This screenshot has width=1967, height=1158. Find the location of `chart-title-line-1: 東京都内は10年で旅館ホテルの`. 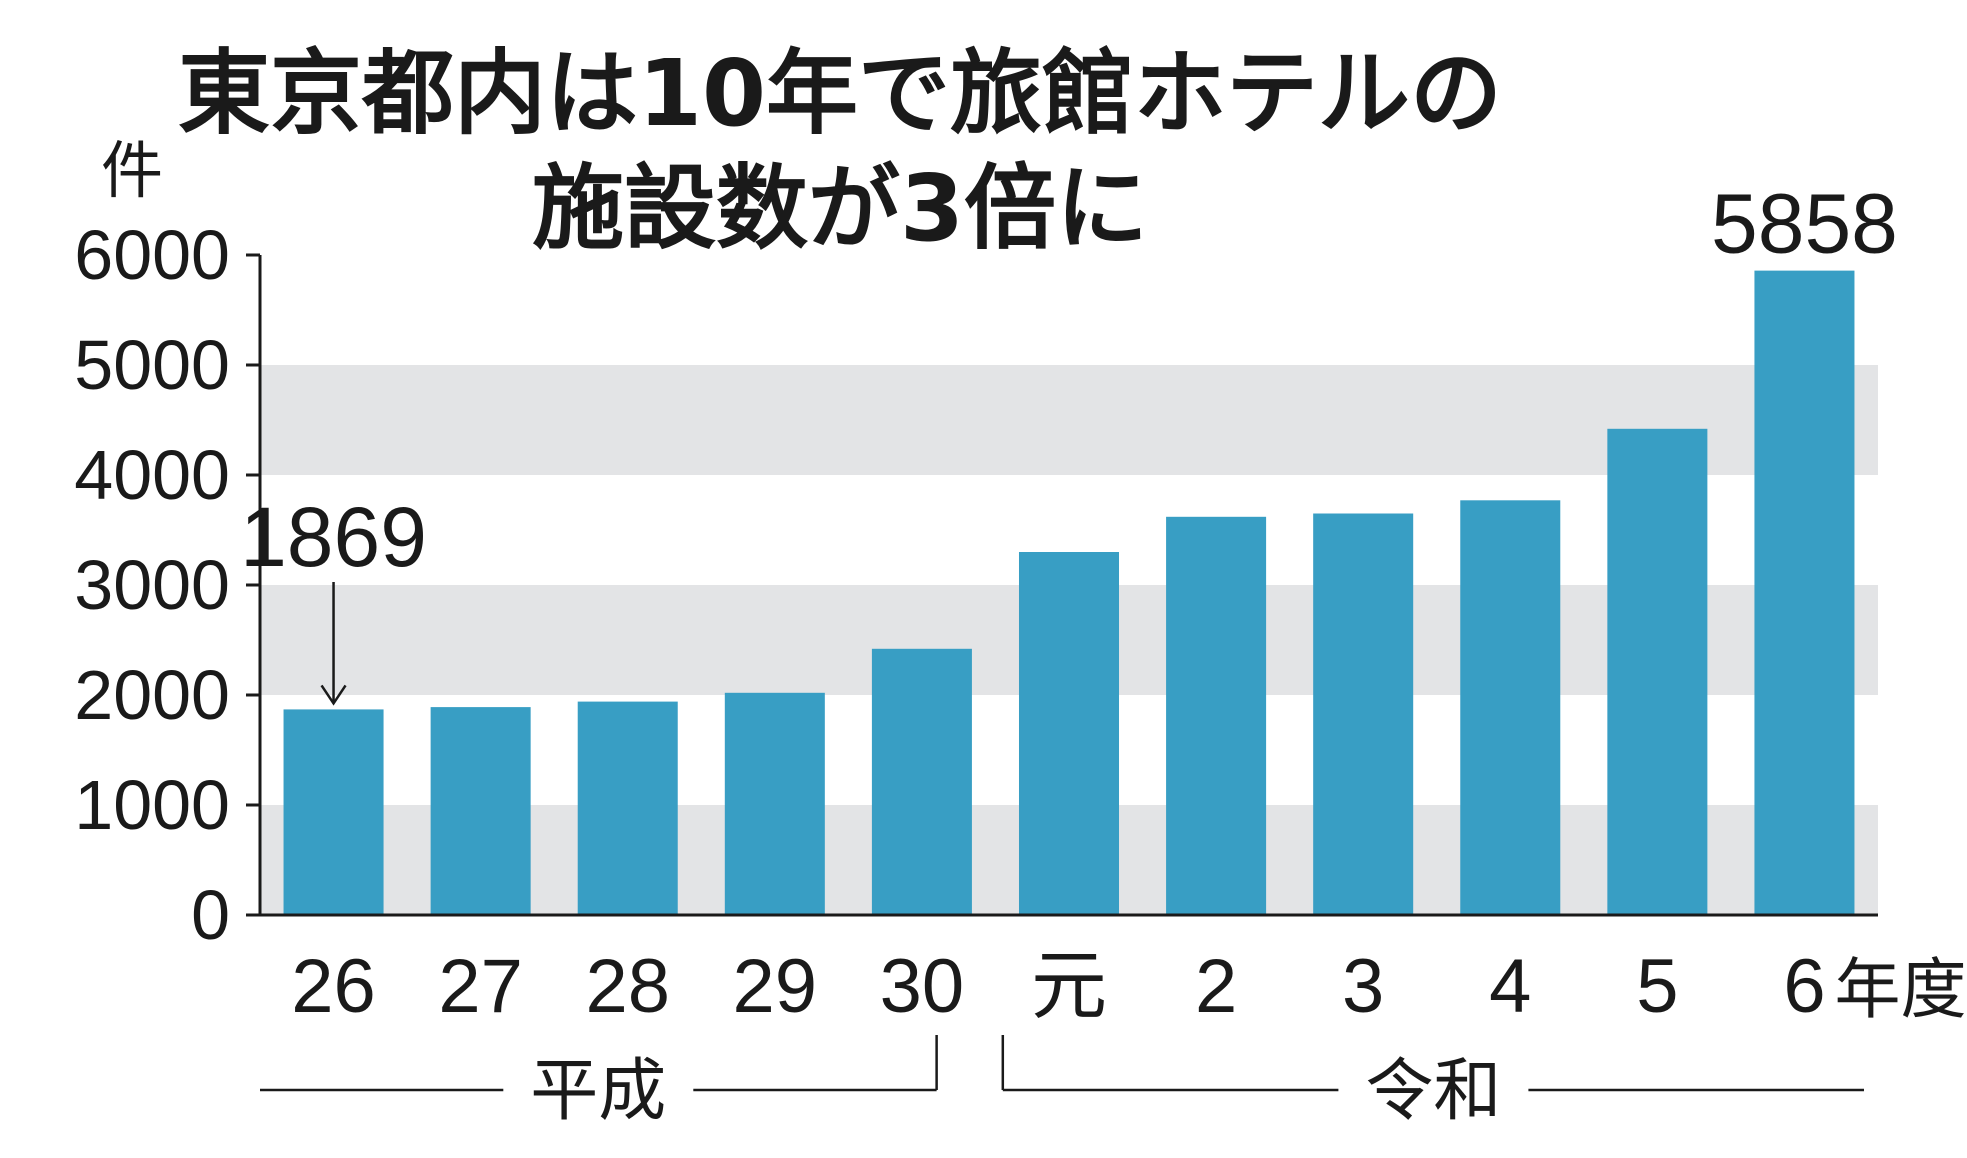

chart-title-line-1: 東京都内は10年で旅館ホテルの is located at coordinates (840, 93).